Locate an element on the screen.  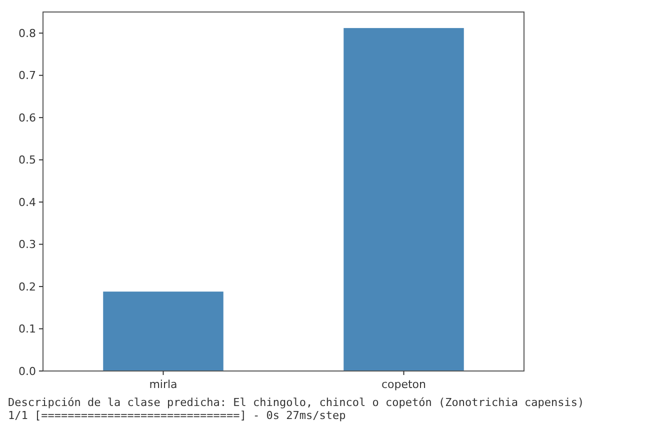
x-tick-label: copeton is located at coordinates (403, 384).